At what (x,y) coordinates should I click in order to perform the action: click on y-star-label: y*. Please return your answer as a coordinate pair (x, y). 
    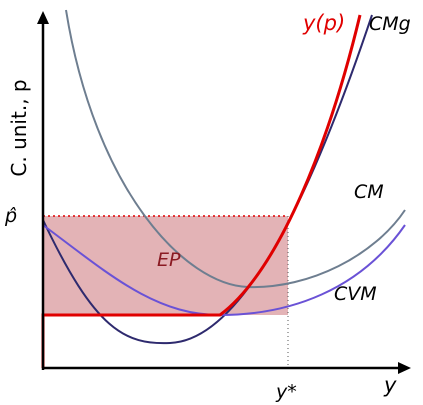
    Looking at the image, I should click on (286, 392).